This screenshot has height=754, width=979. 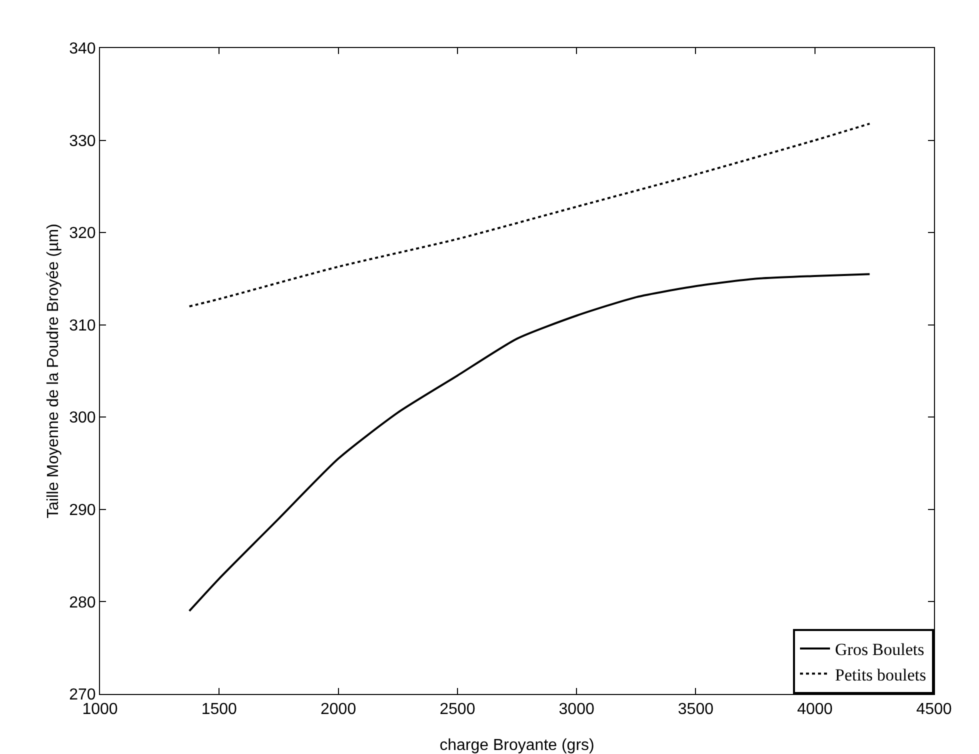 What do you see at coordinates (696, 709) in the screenshot?
I see `x-tick-label: 3500` at bounding box center [696, 709].